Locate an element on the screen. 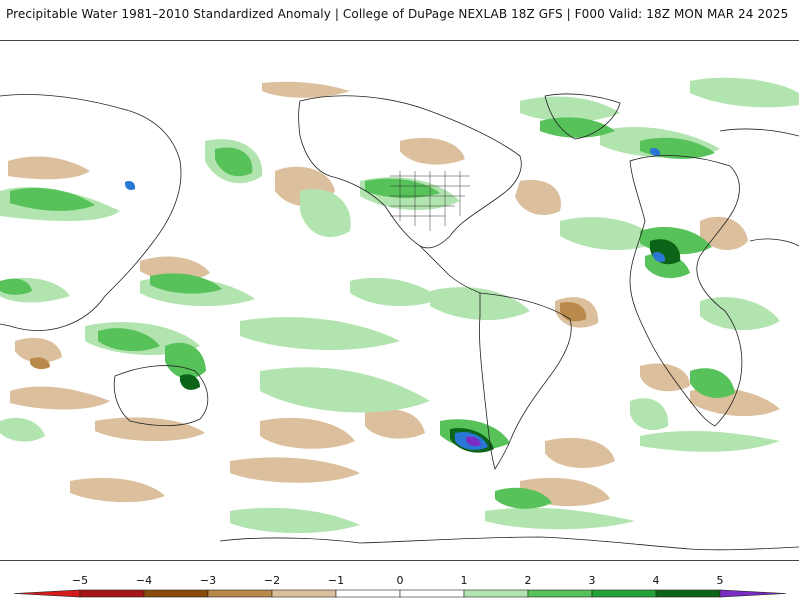  color-bar: −5 −4 −3 −2 −1 0 1 2 3 4 5 is located at coordinates (400, 586).